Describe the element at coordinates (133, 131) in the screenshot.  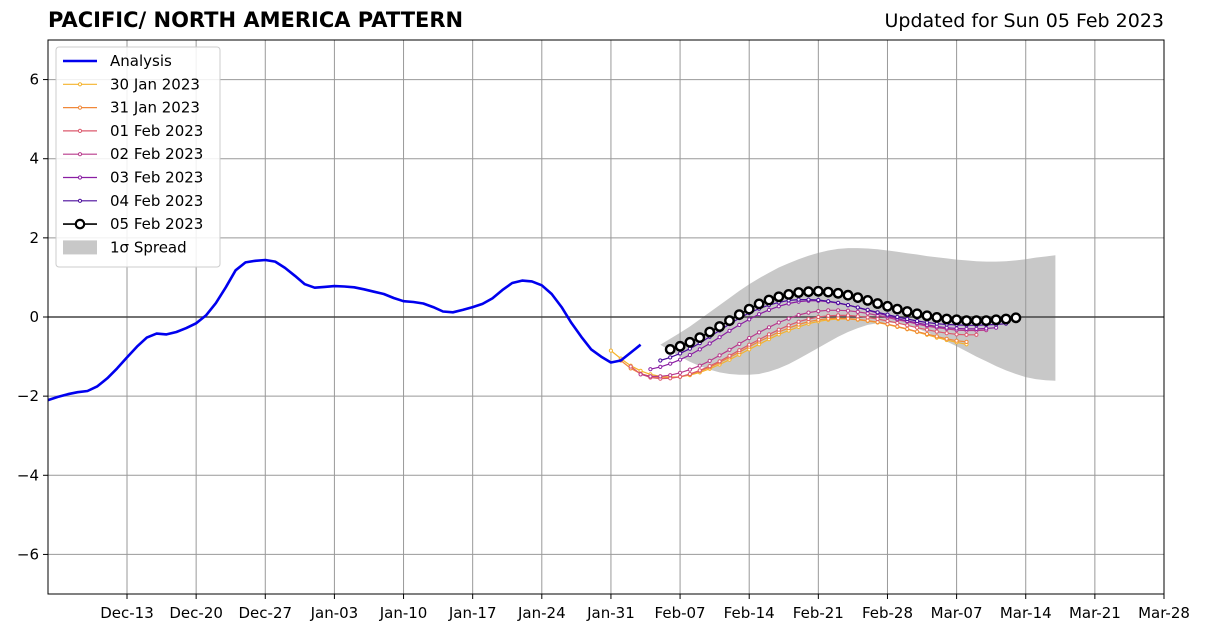
I see `legend-entry: 01 Feb 2023` at that location.